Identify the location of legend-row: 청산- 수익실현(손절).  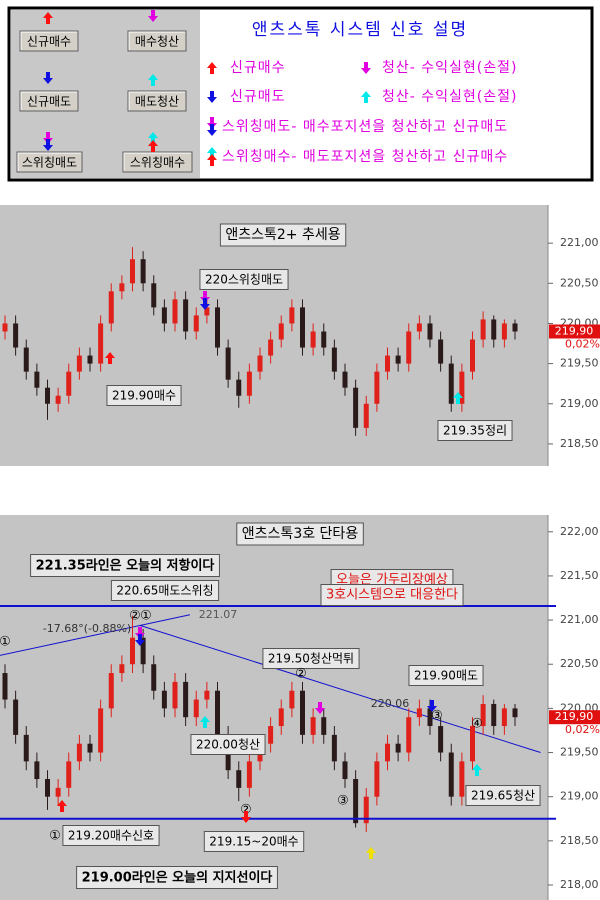
(449, 97).